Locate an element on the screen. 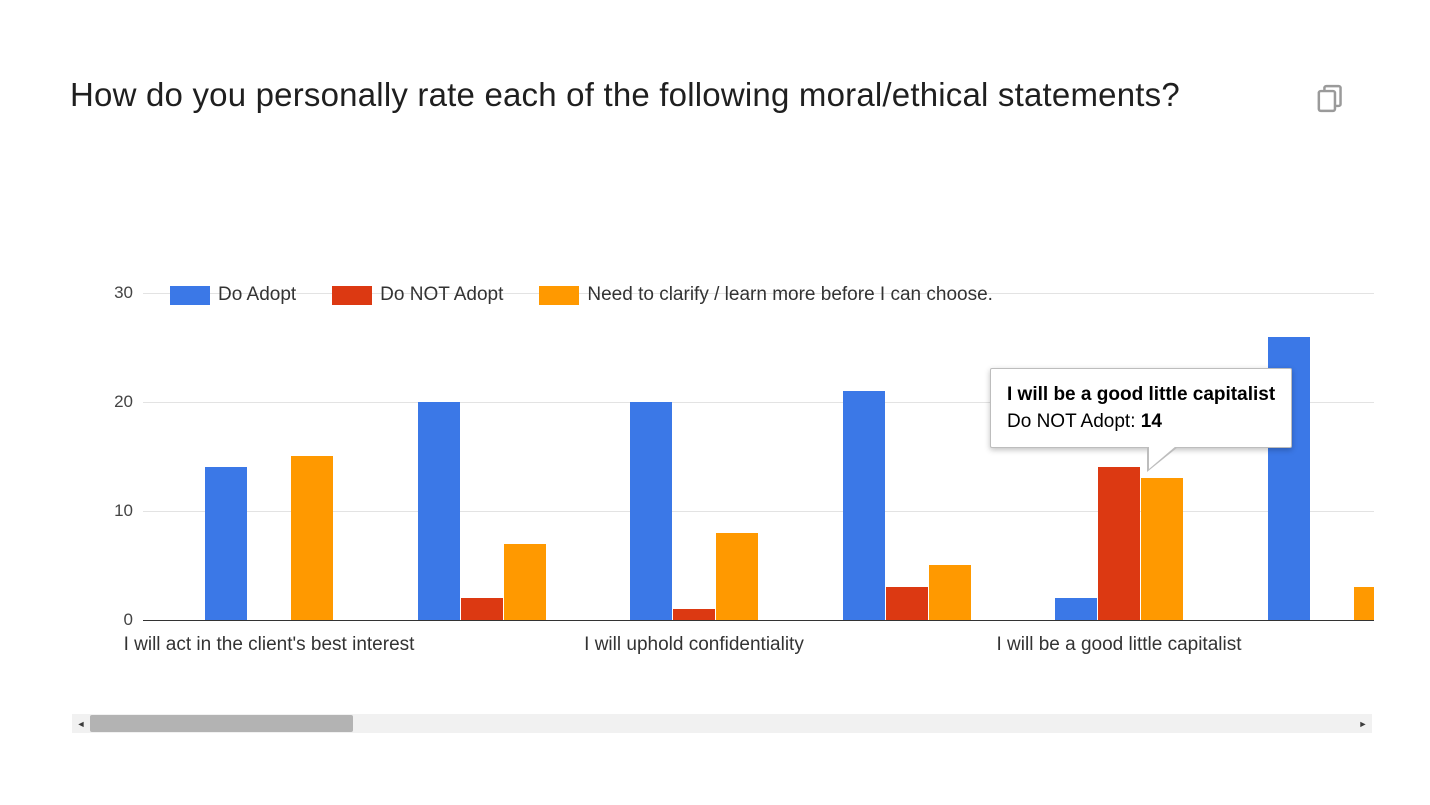  legend-label: Do NOT Adopt is located at coordinates (442, 294).